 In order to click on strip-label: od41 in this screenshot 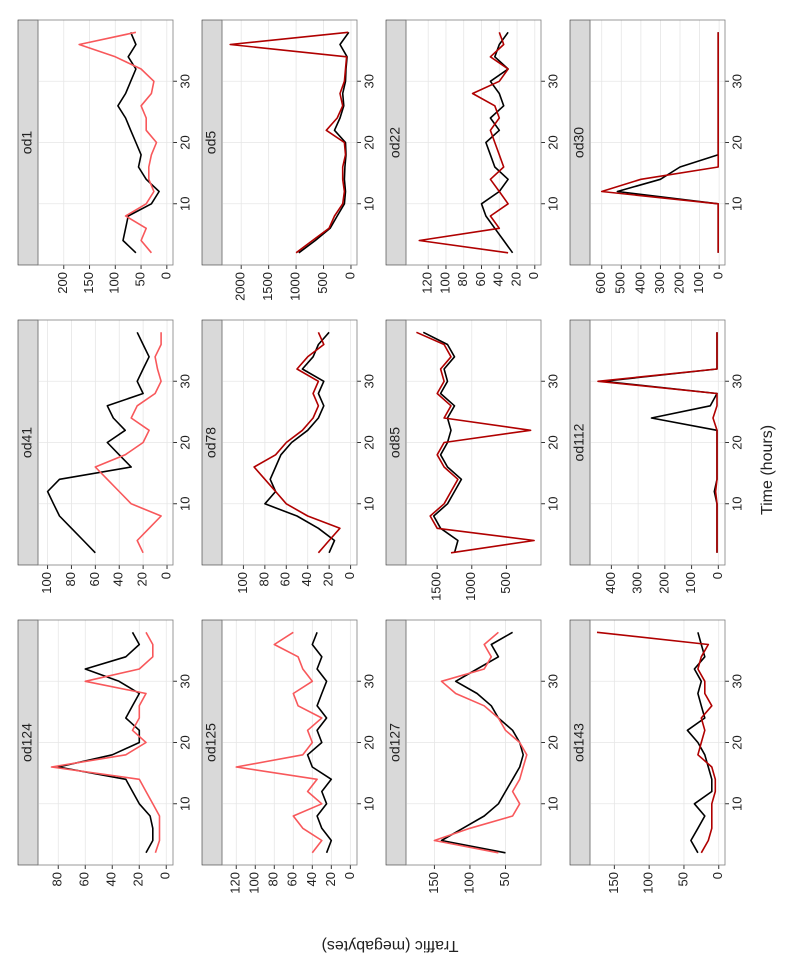, I will do `click(27, 442)`.